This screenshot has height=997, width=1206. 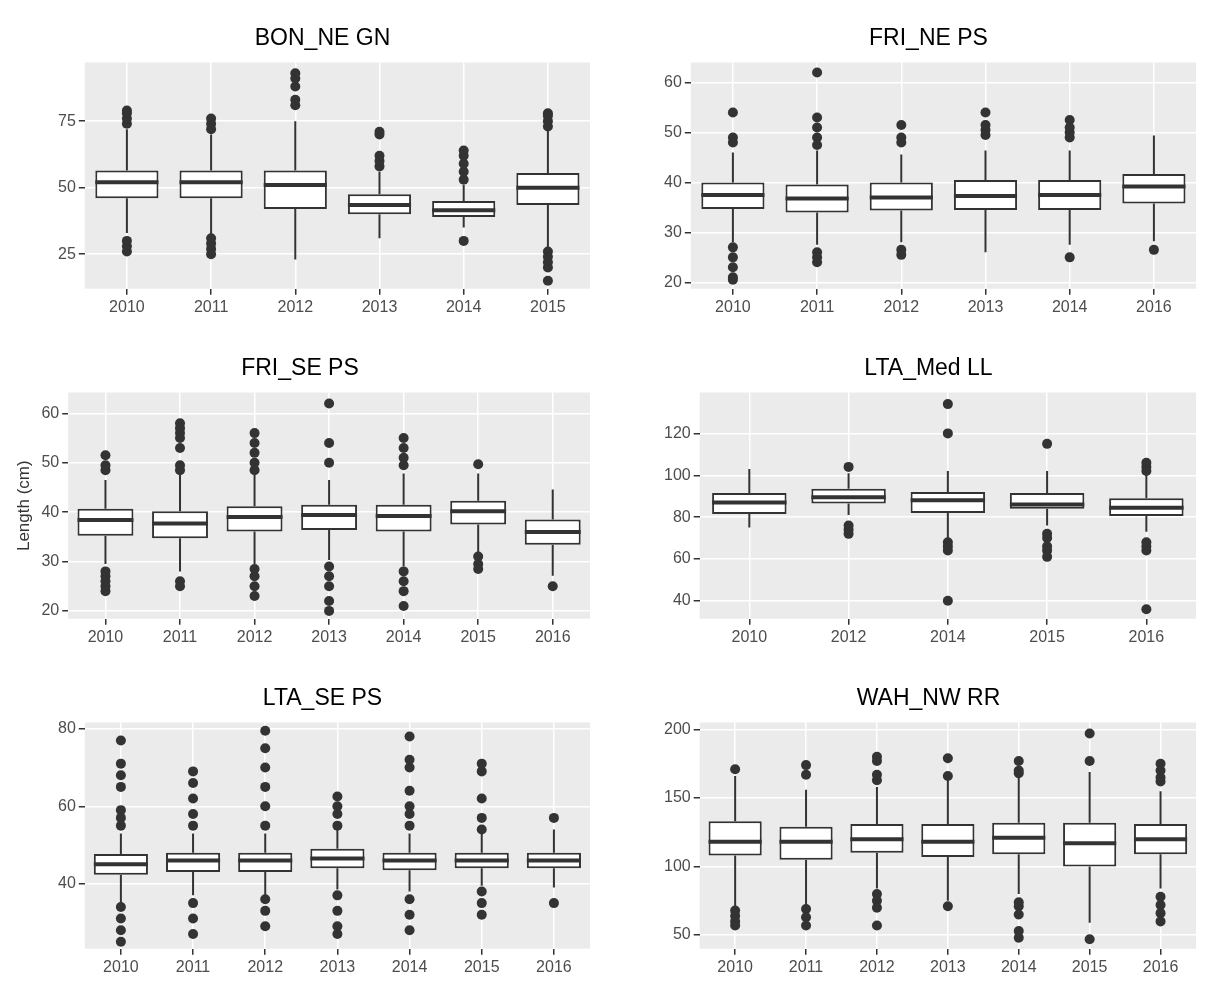 I want to click on y-axis-title: Length (cm), so click(x=23, y=506).